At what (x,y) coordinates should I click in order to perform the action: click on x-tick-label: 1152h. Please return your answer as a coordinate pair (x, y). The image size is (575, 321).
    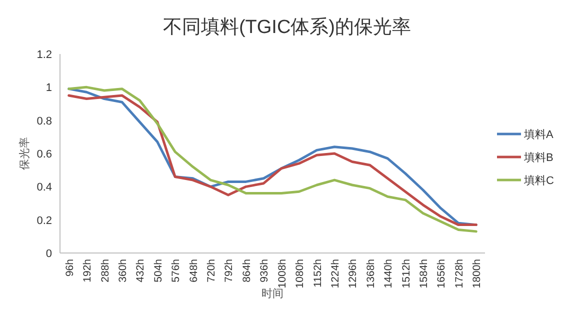
    Looking at the image, I should click on (318, 273).